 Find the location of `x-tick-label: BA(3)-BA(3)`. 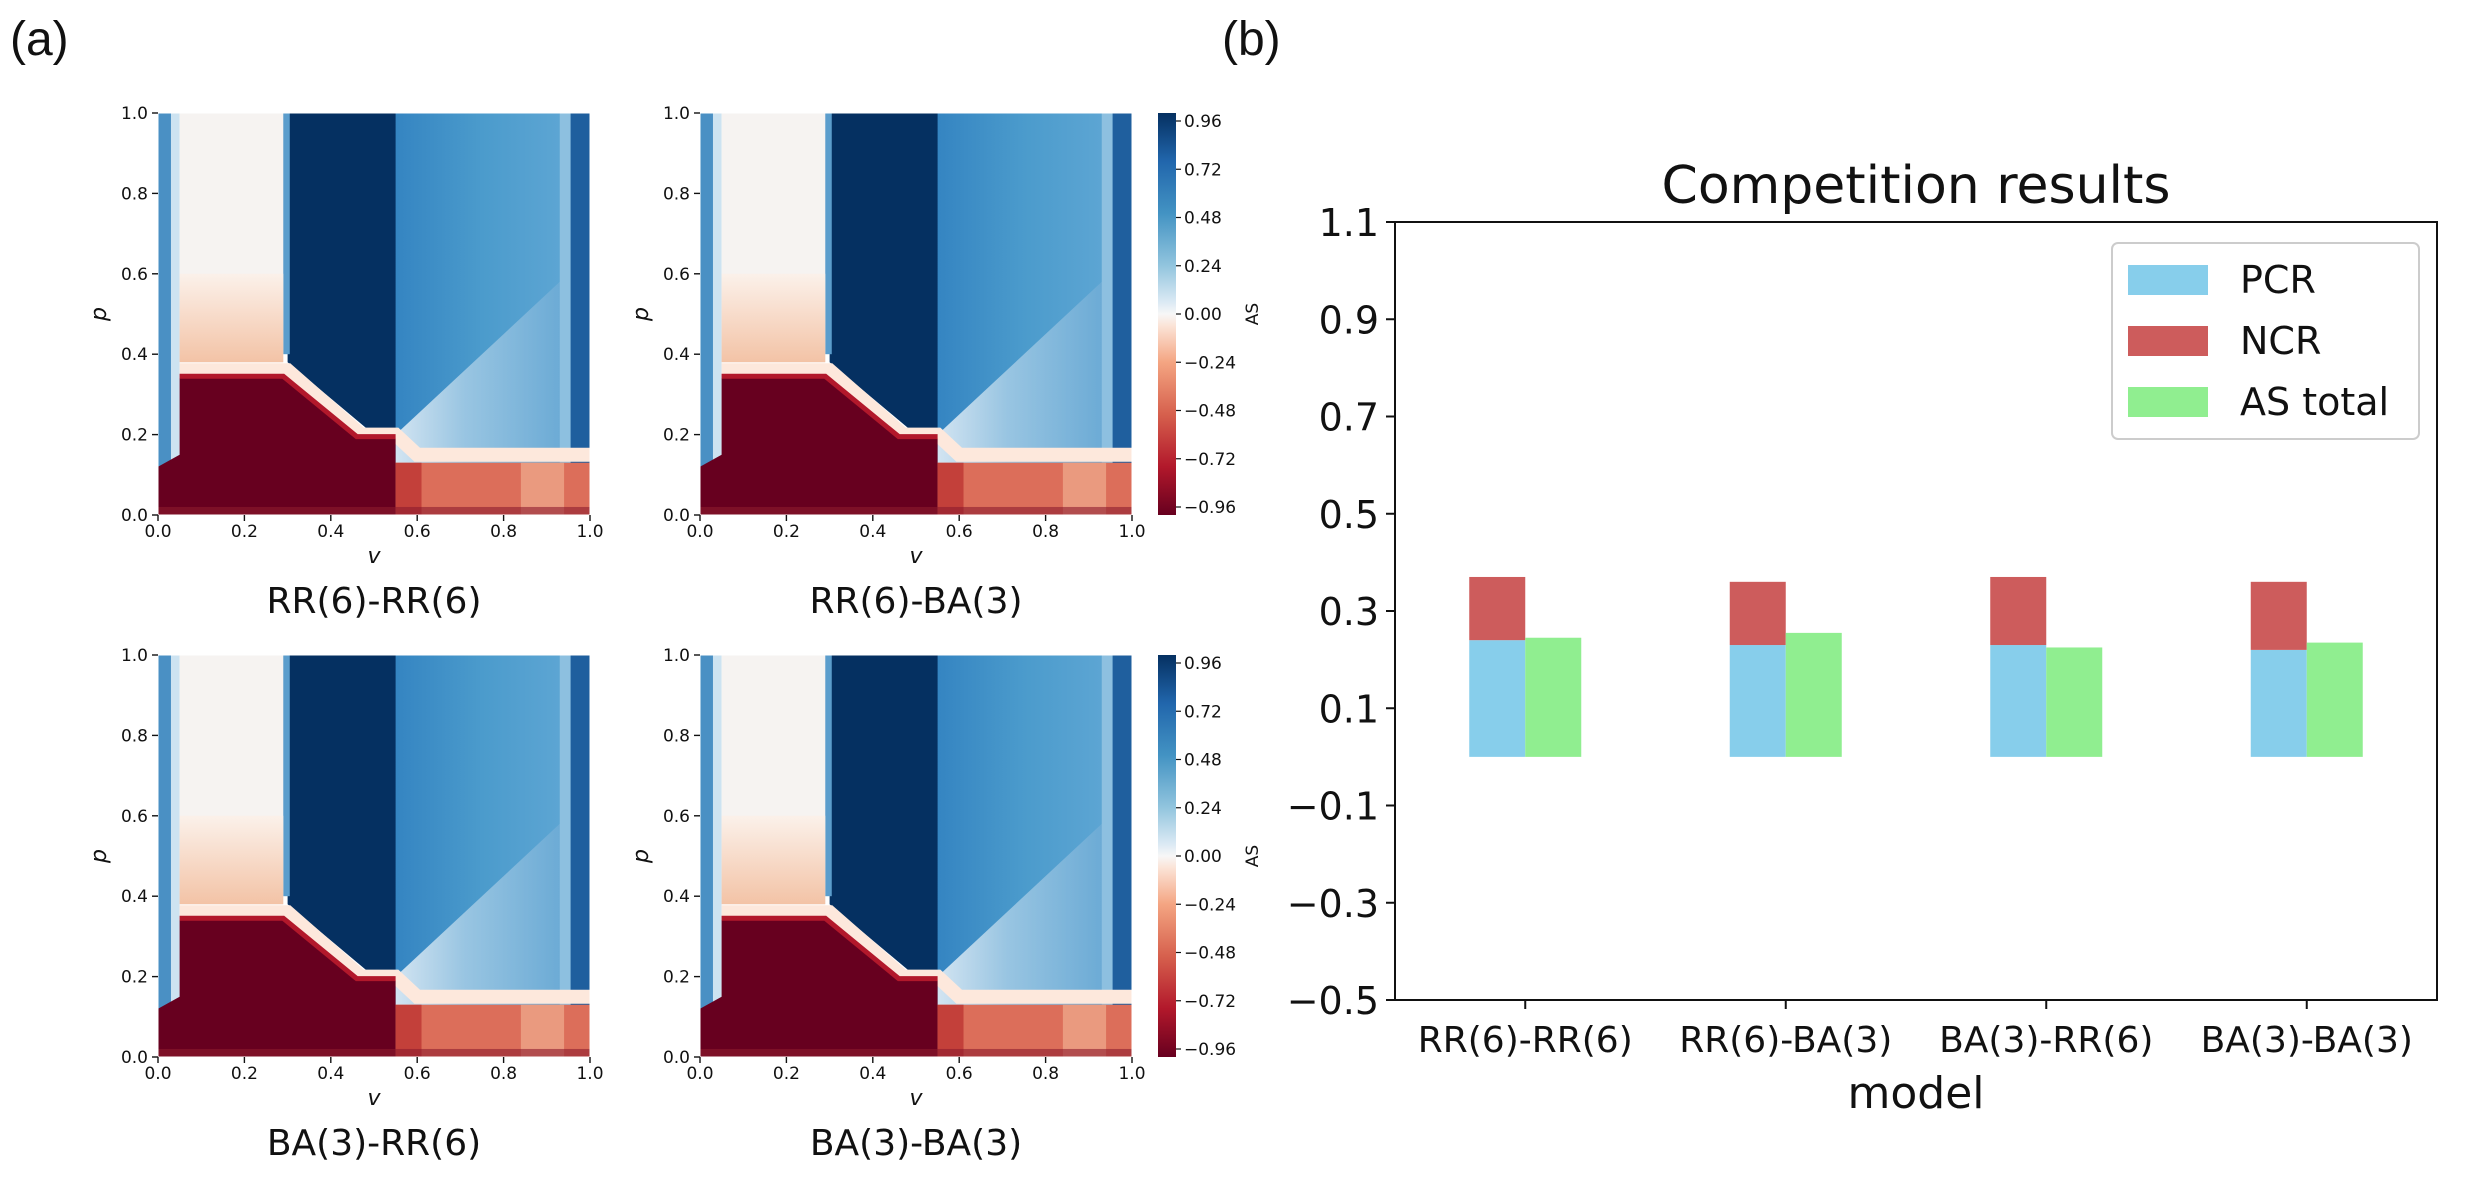

x-tick-label: BA(3)-BA(3) is located at coordinates (2307, 1040).